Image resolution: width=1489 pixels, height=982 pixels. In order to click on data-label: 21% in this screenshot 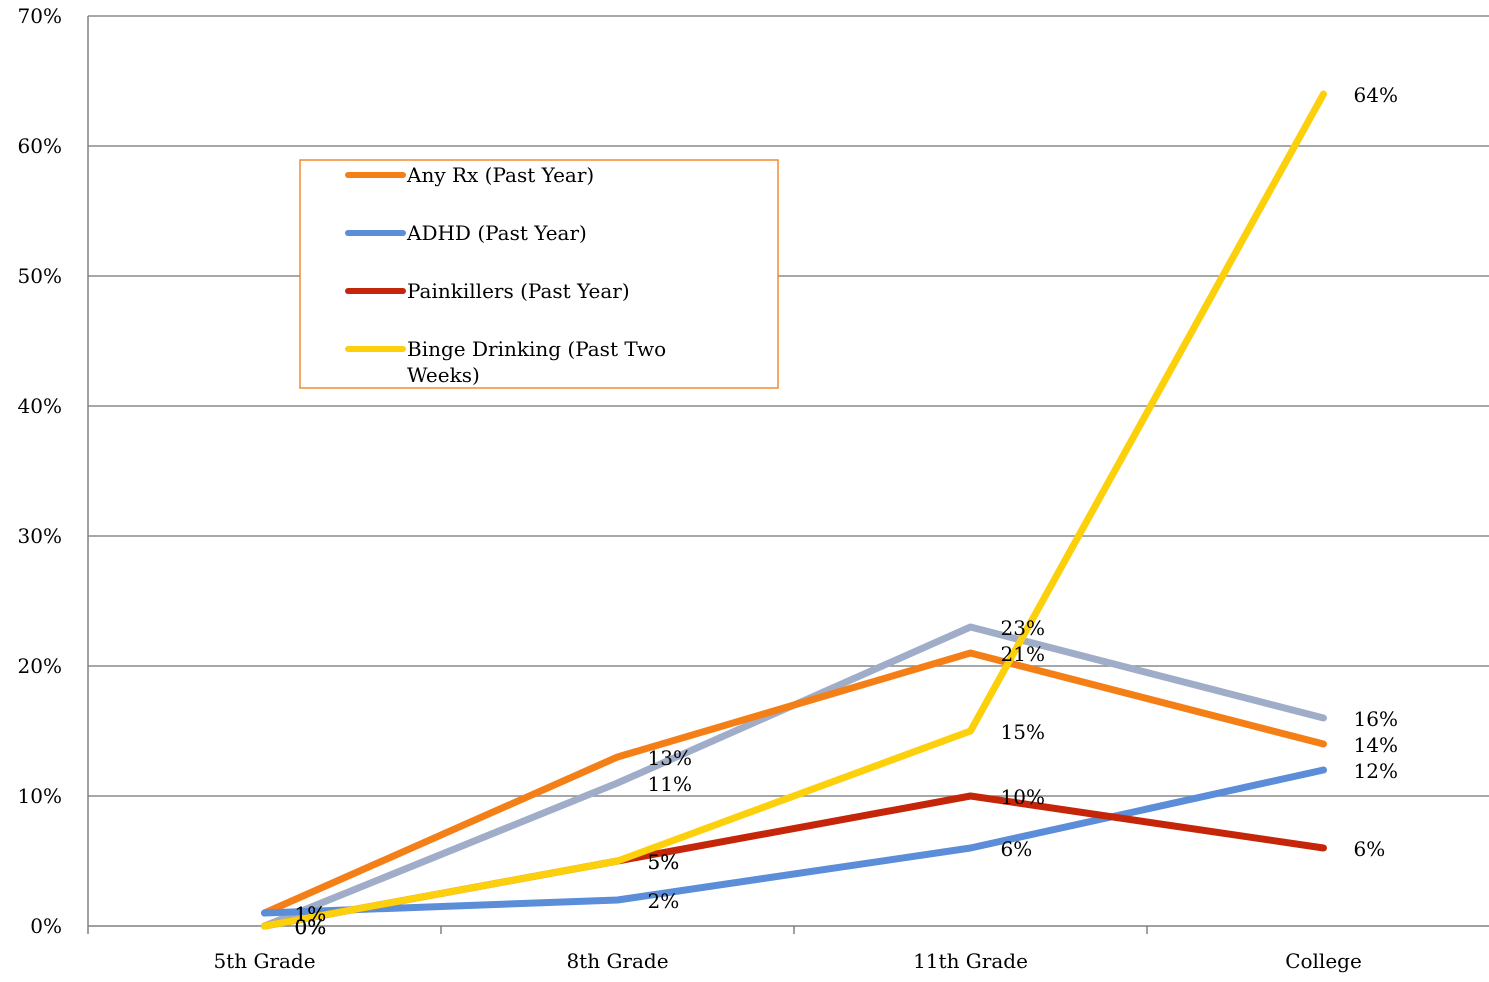, I will do `click(1023, 654)`.